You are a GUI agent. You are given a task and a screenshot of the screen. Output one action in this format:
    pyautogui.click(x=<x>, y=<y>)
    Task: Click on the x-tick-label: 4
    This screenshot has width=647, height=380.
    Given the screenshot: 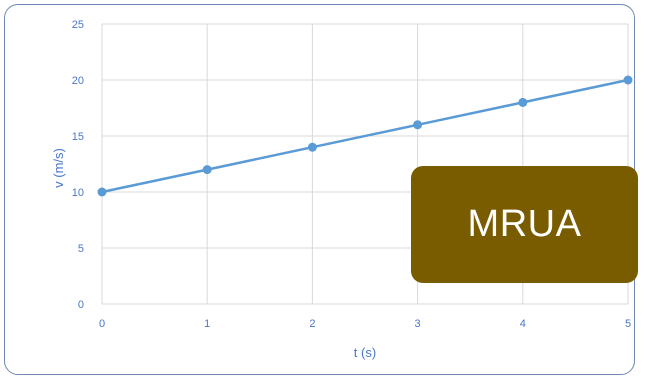 What is the action you would take?
    pyautogui.click(x=523, y=324)
    